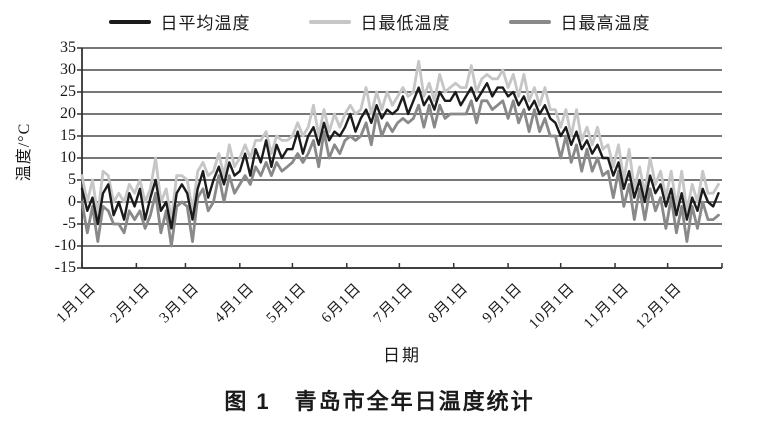  What do you see at coordinates (405, 23) in the screenshot?
I see `legend-label-min-temp: 日最低温度` at bounding box center [405, 23].